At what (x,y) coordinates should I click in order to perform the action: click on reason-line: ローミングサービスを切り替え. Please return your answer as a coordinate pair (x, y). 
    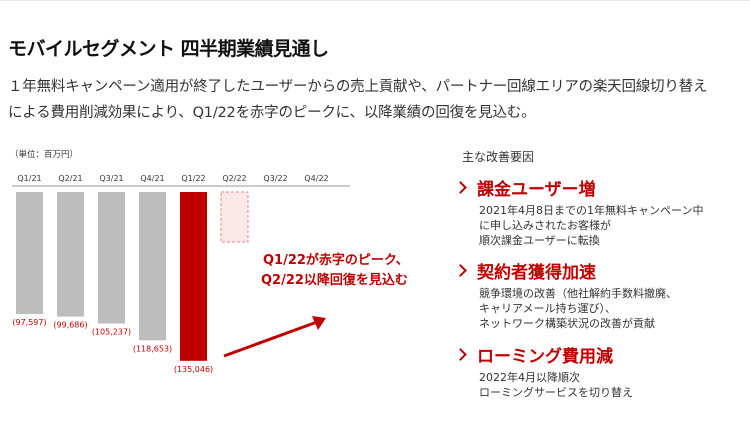
    Looking at the image, I should click on (556, 392).